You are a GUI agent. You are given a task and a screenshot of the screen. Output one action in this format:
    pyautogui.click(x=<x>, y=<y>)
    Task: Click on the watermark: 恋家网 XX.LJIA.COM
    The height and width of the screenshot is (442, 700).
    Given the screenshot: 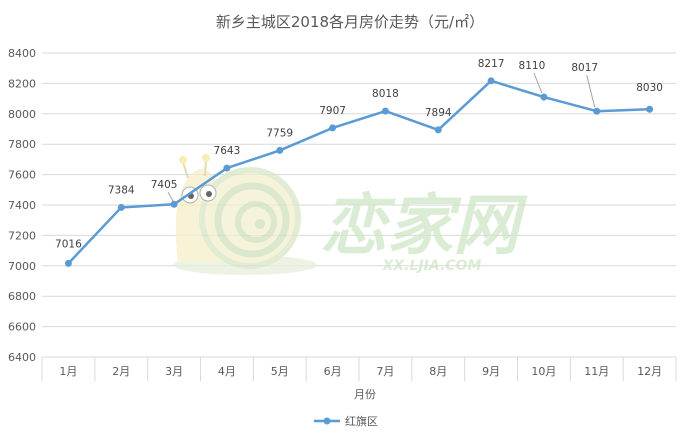 What is the action you would take?
    pyautogui.click(x=350, y=214)
    